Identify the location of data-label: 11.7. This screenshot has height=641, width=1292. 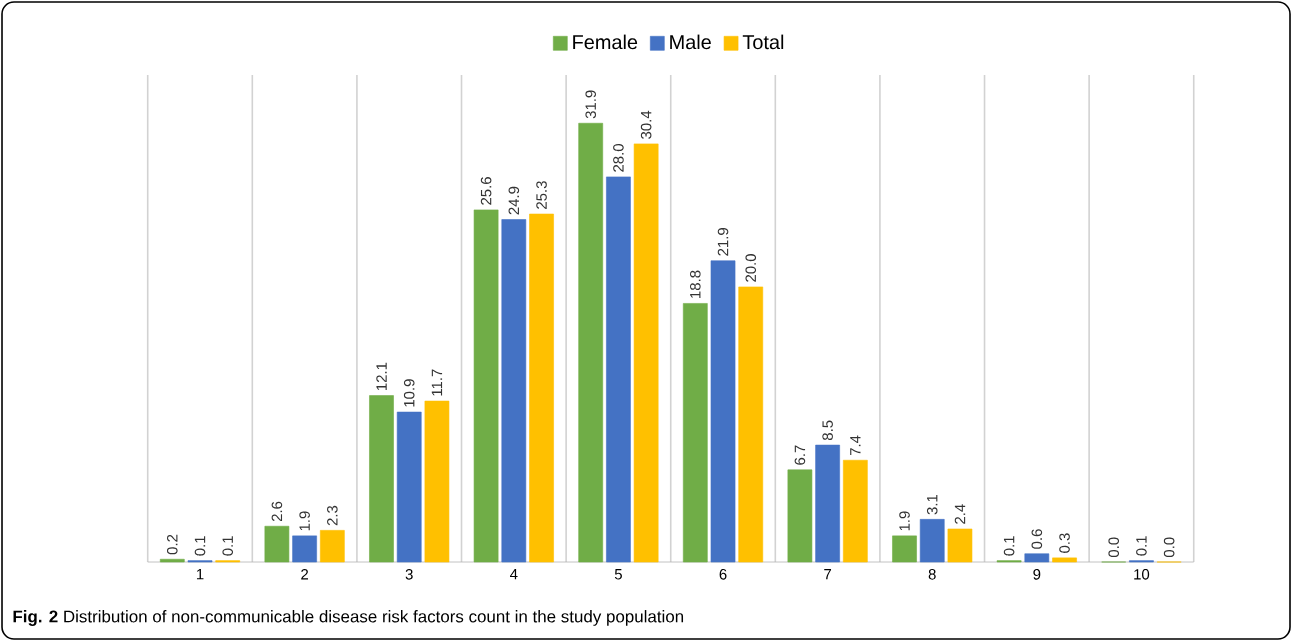
(437, 382).